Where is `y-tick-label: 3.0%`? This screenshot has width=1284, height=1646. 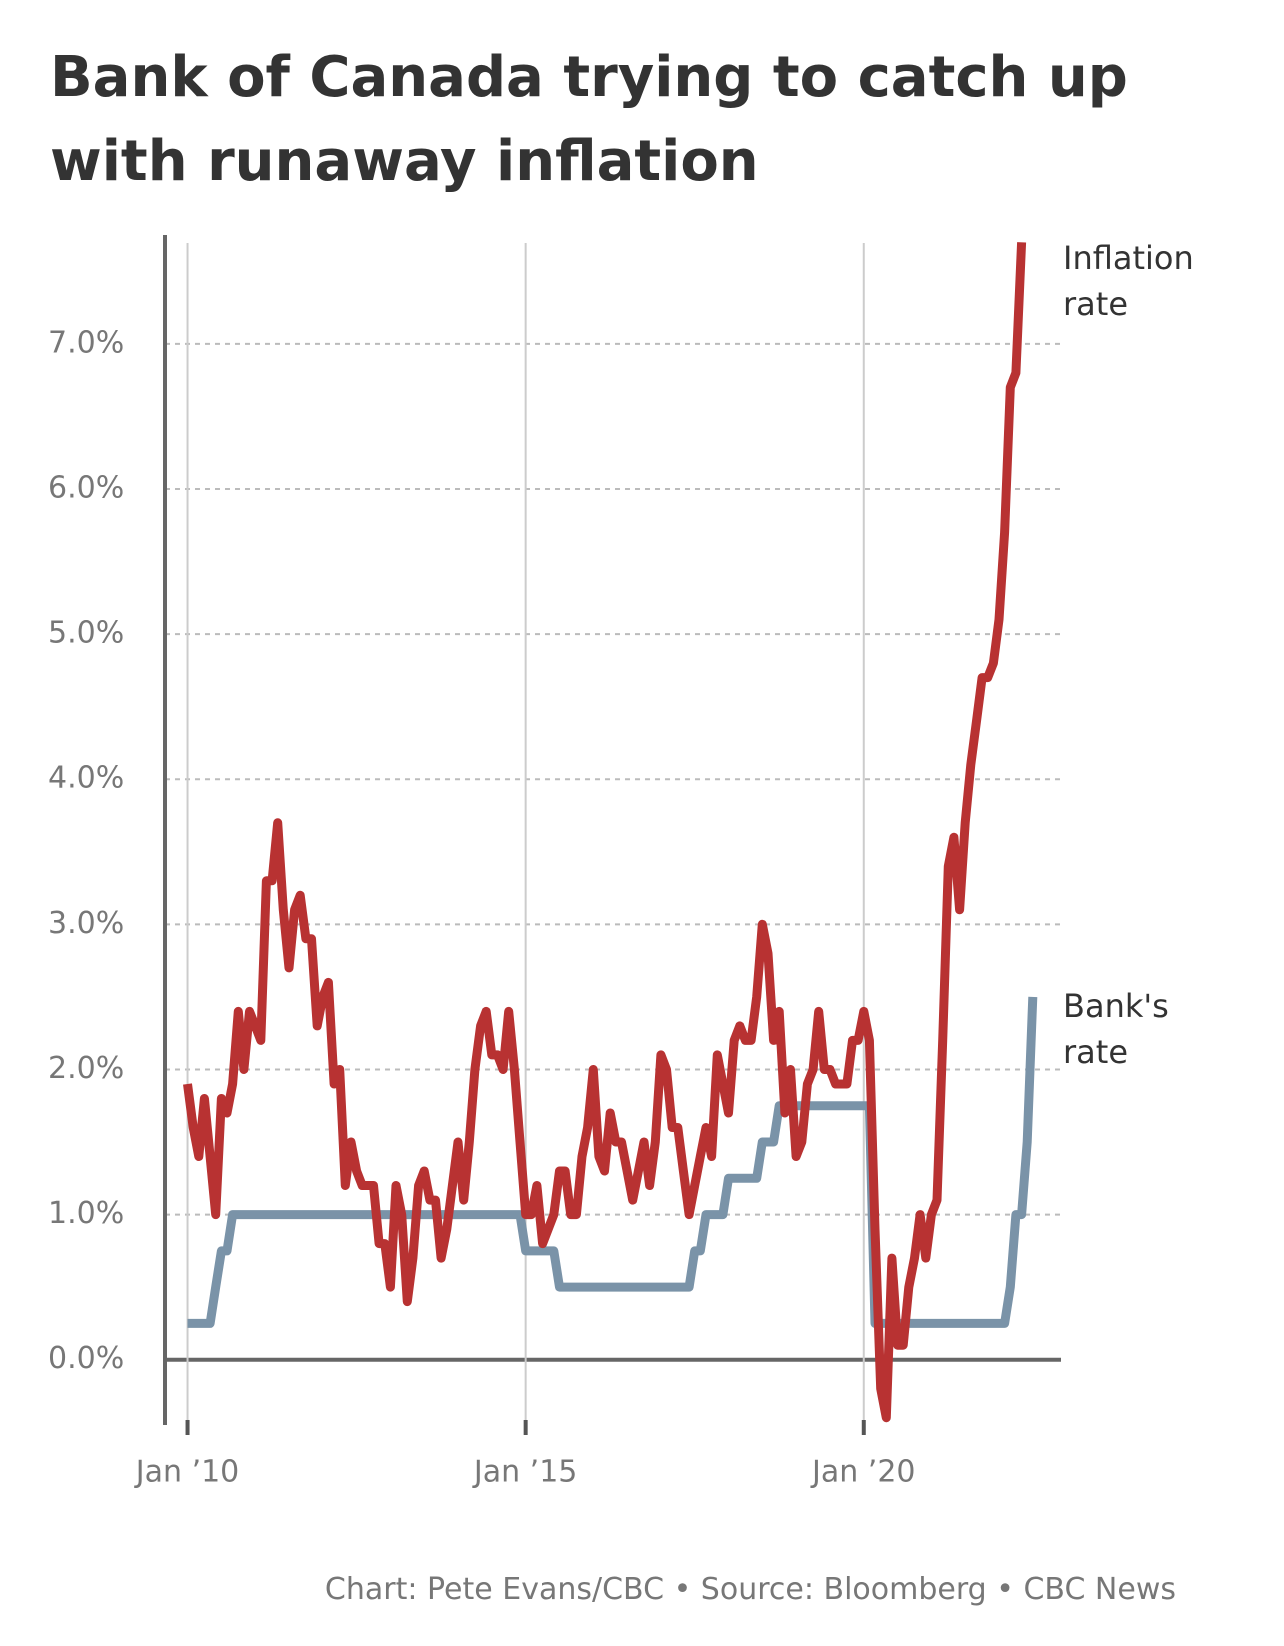
y-tick-label: 3.0% is located at coordinates (86, 923).